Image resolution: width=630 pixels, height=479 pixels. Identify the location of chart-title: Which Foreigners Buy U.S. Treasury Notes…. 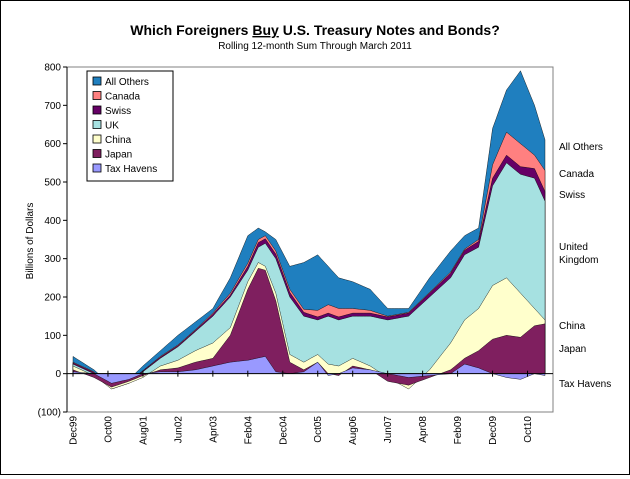
(315, 30).